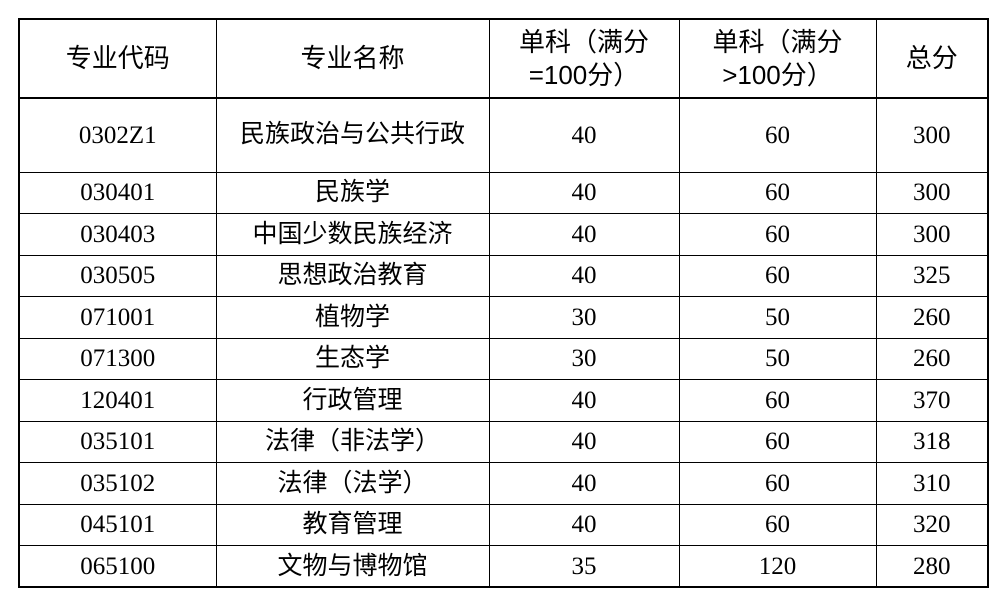  I want to click on header-total: 总分, so click(932, 58).